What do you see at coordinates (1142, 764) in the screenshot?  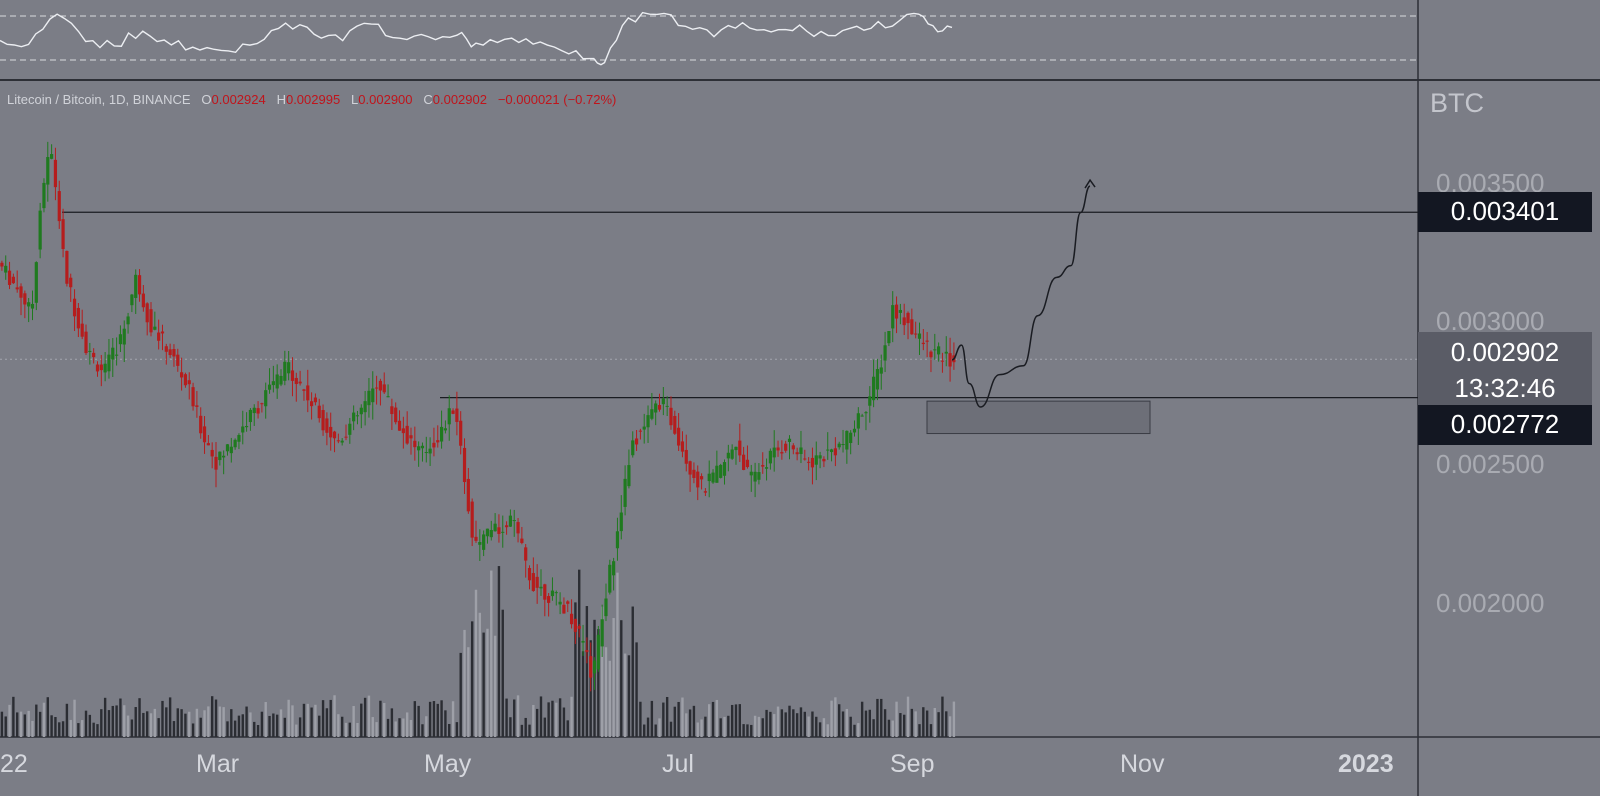 I see `time-tick: Nov` at bounding box center [1142, 764].